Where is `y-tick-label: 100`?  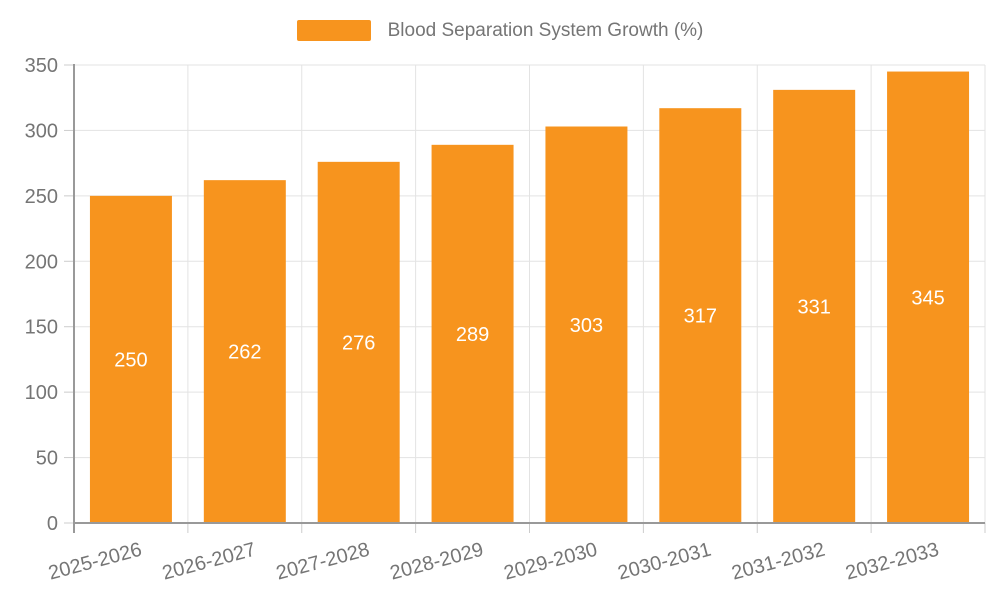
y-tick-label: 100 is located at coordinates (41, 393).